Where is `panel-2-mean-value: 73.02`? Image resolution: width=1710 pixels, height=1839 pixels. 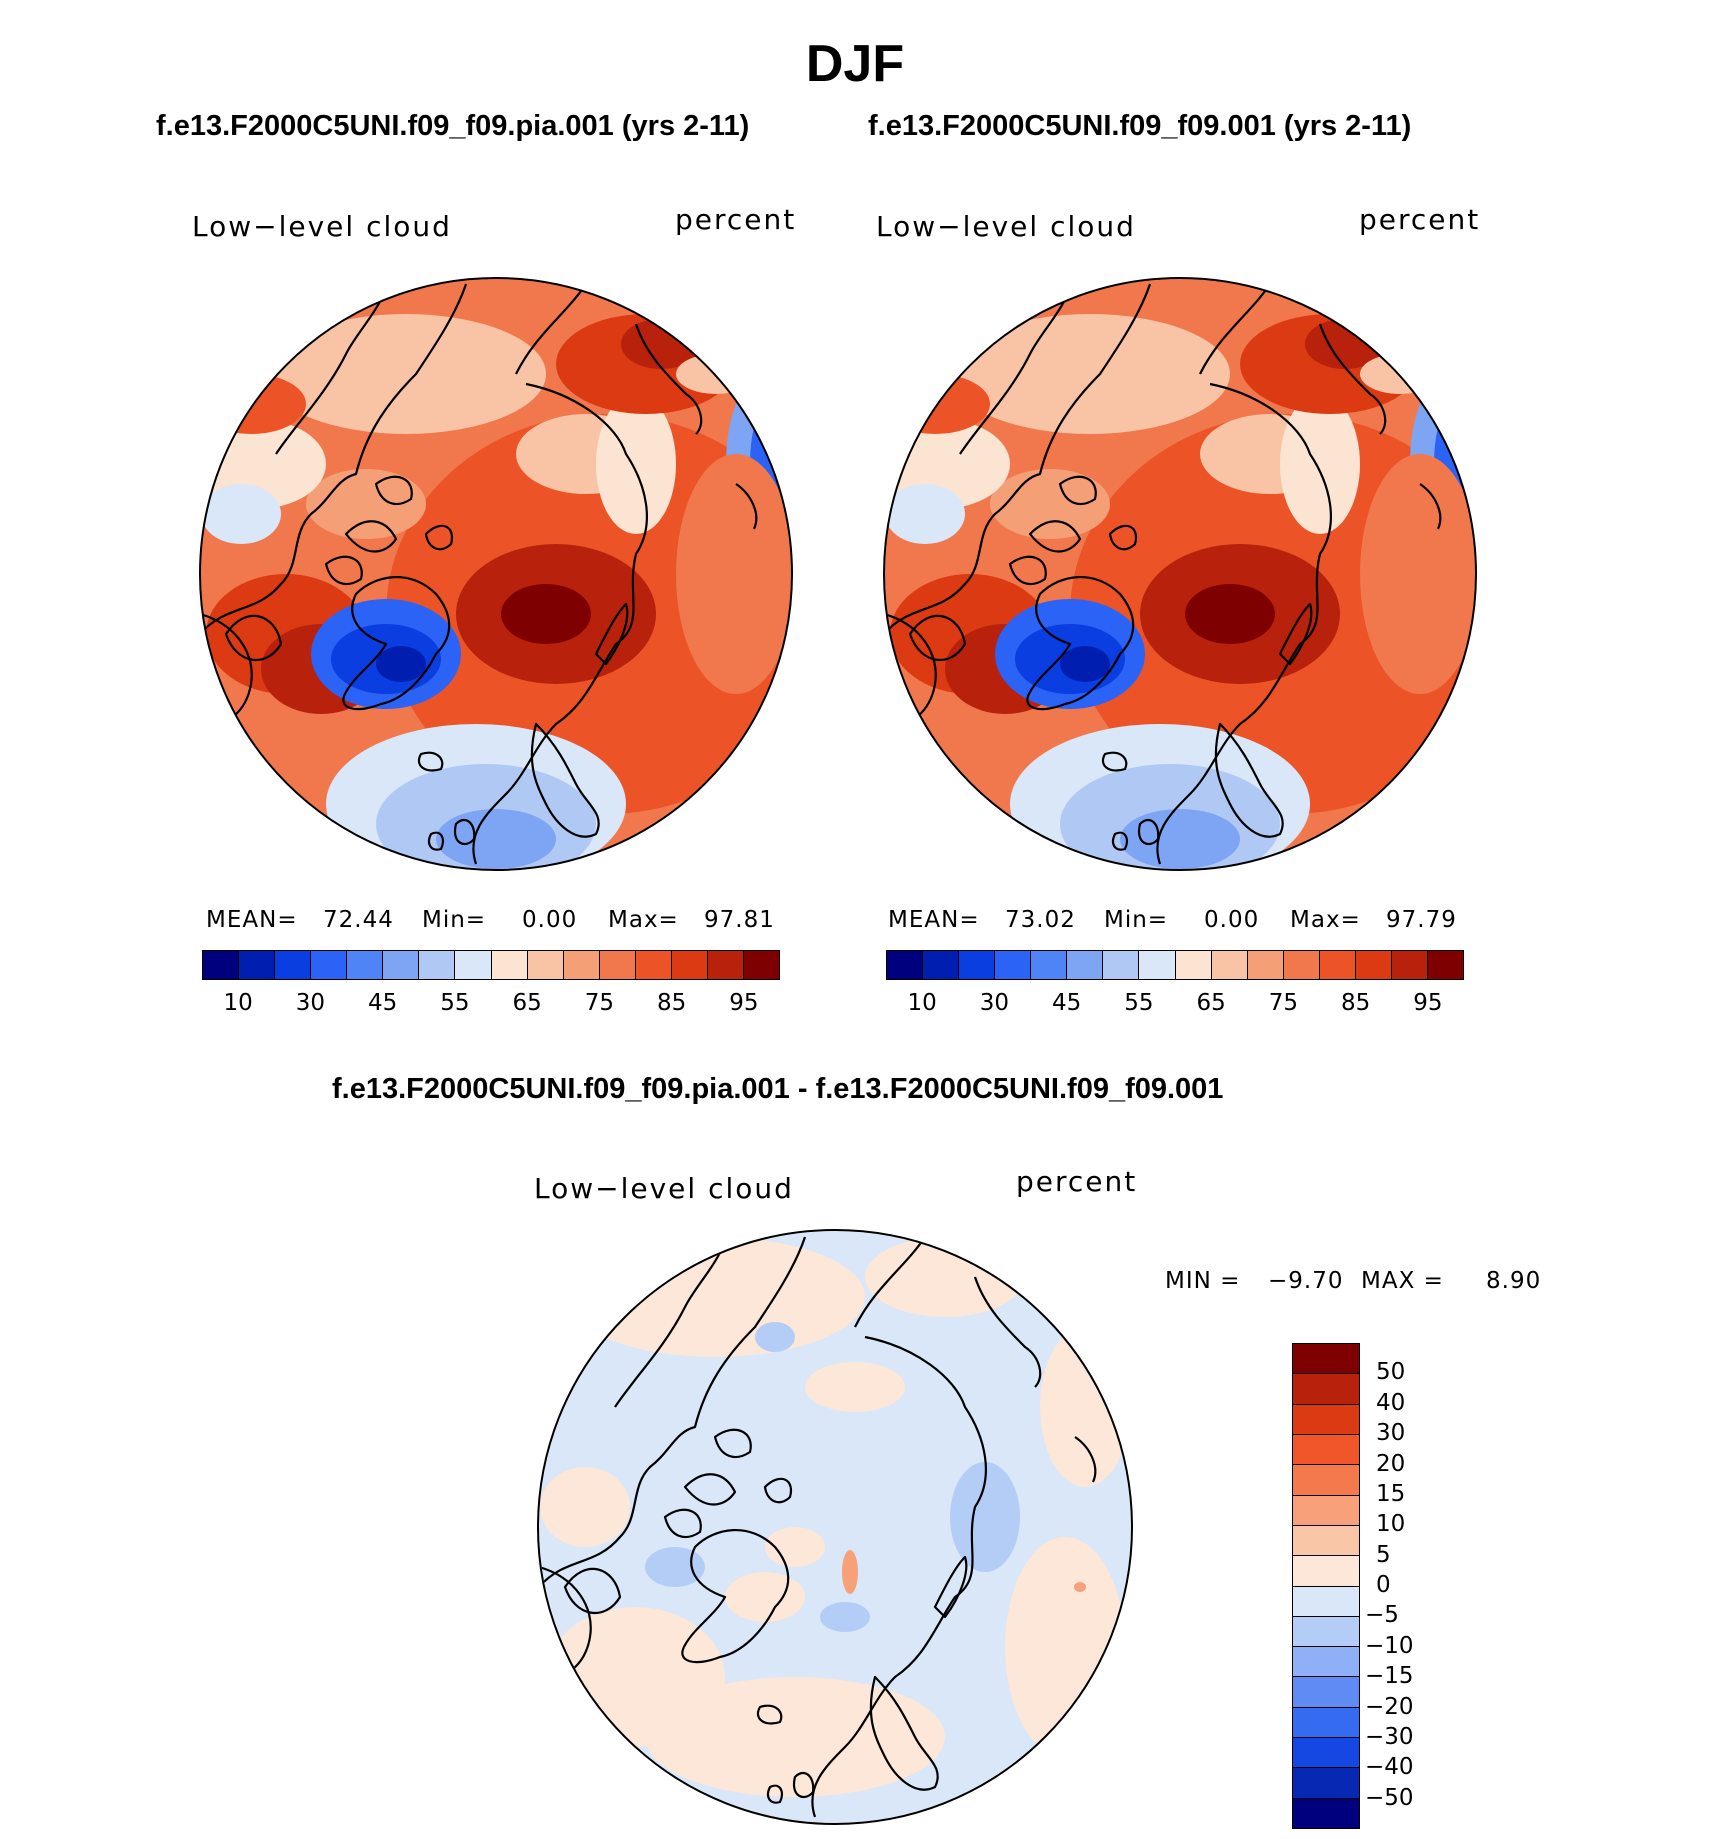
panel-2-mean-value: 73.02 is located at coordinates (1040, 920).